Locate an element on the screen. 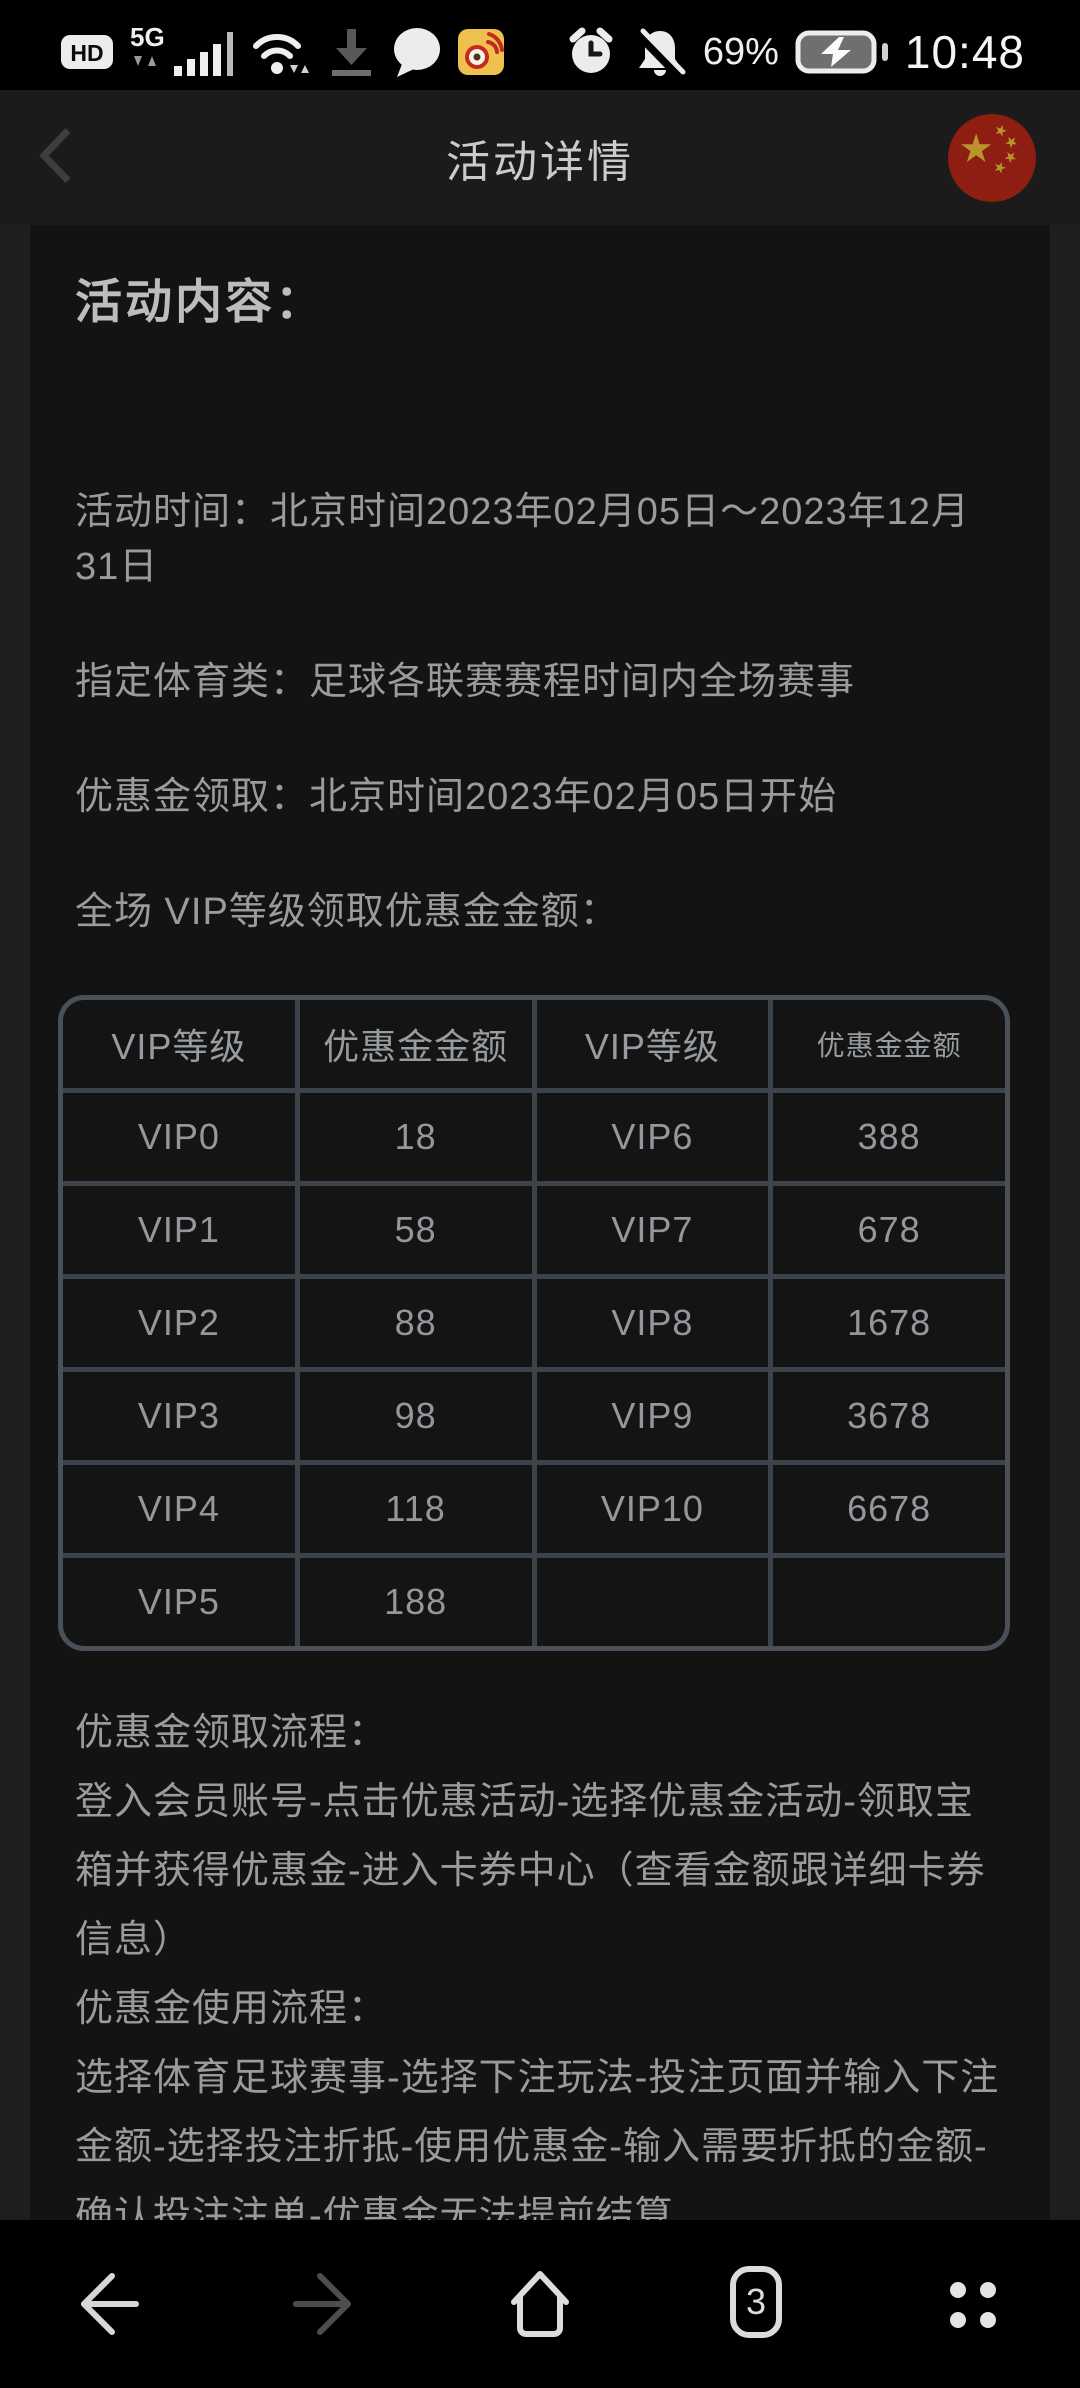  table-cell: 18 is located at coordinates (415, 1137).